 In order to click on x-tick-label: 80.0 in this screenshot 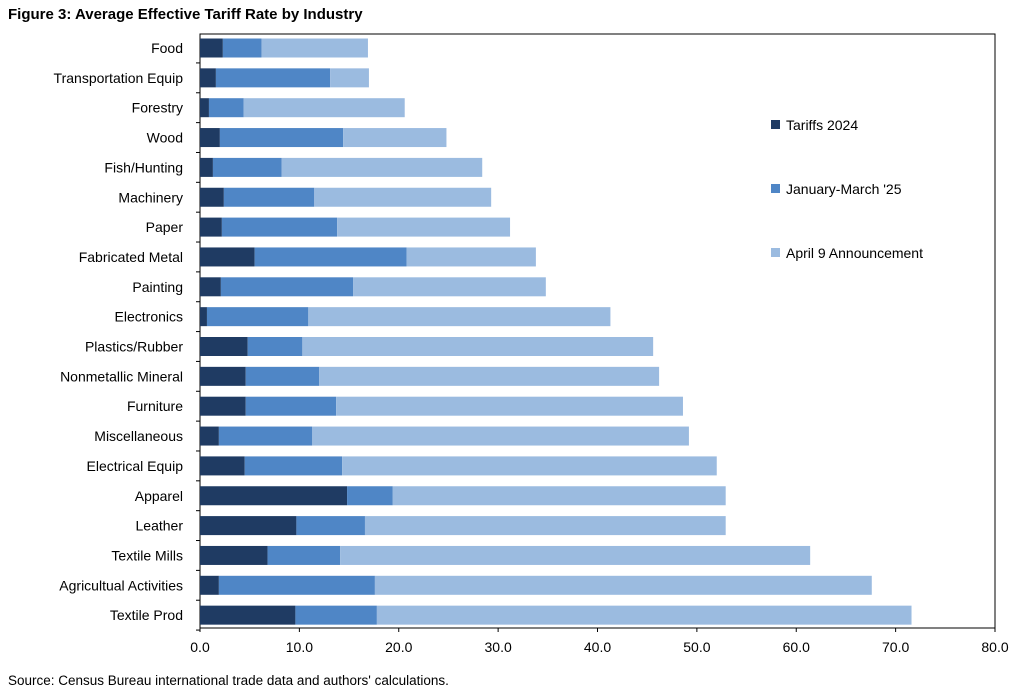, I will do `click(994, 647)`.